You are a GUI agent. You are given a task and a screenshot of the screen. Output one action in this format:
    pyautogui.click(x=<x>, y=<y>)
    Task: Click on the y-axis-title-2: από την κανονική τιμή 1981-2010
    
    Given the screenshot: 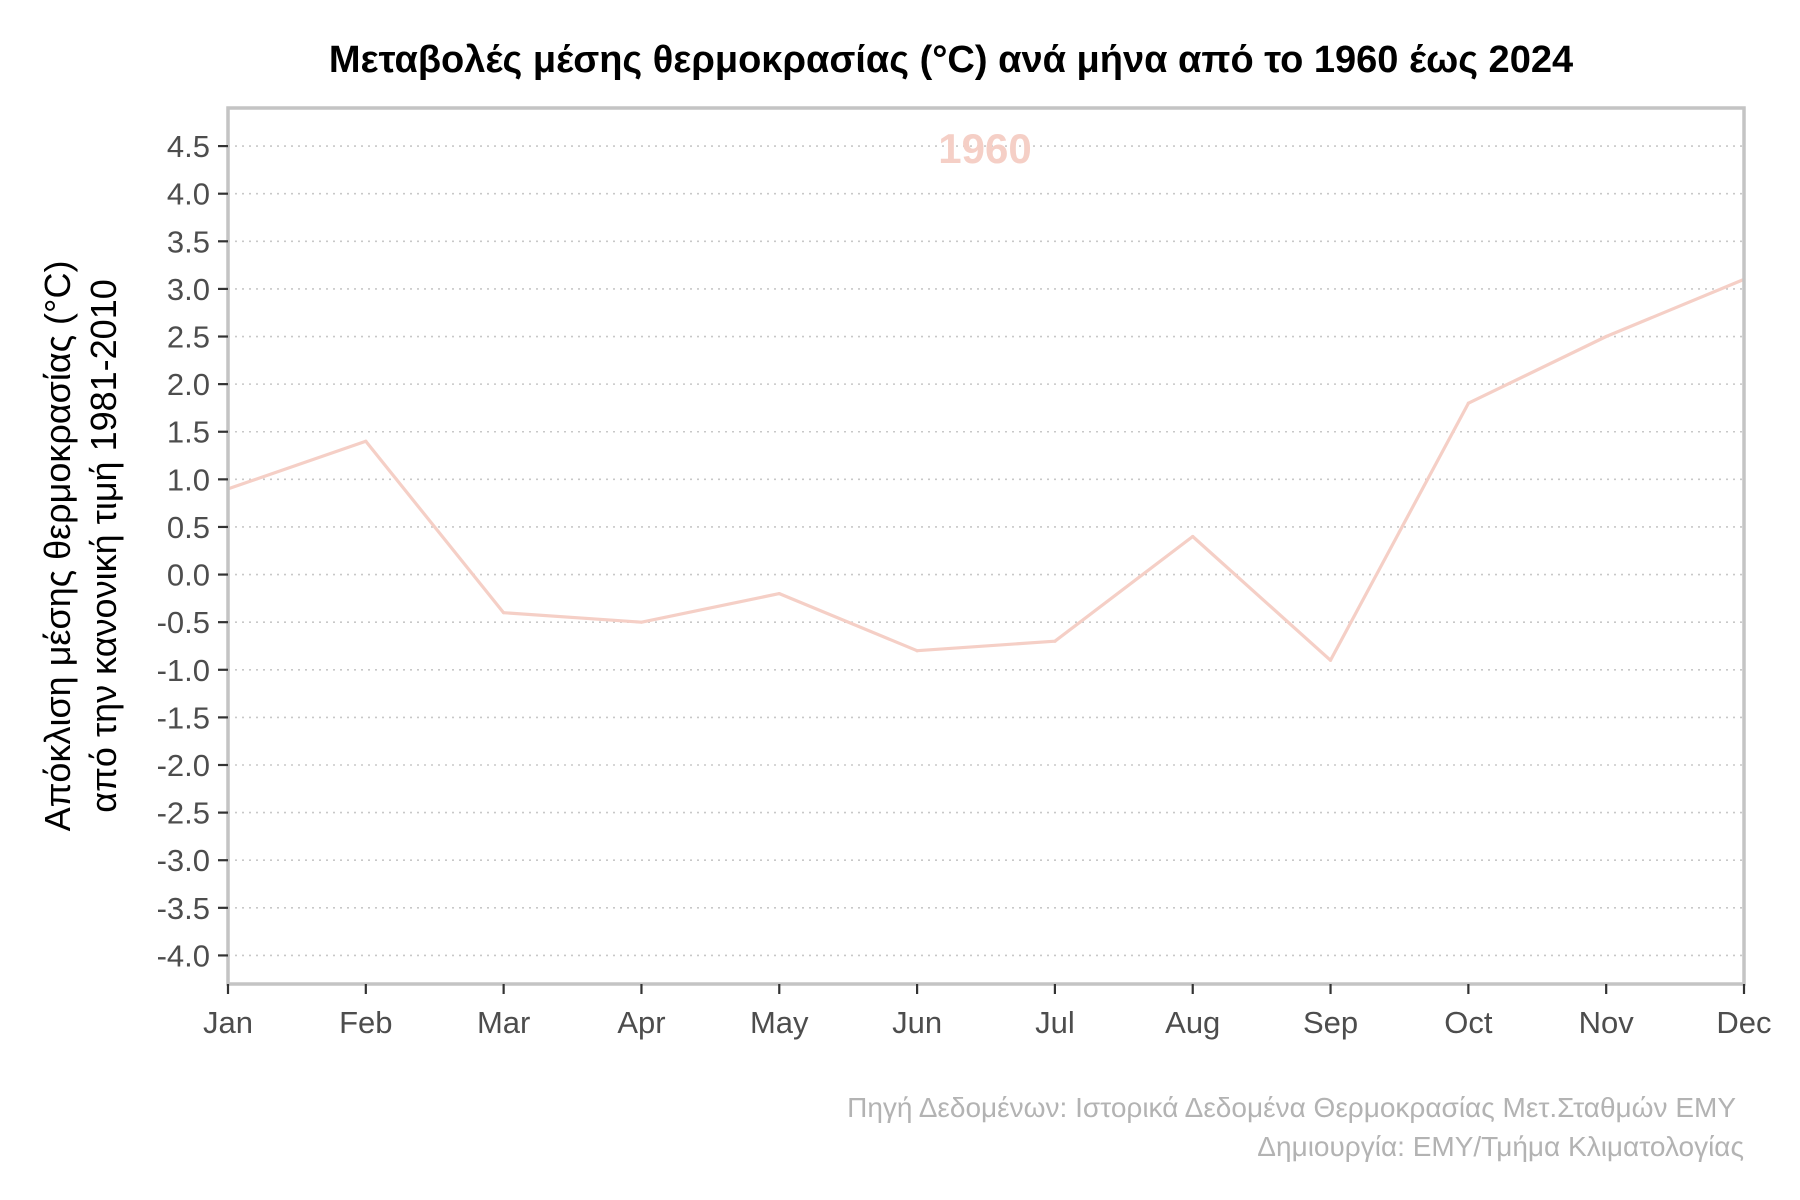 What is the action you would take?
    pyautogui.click(x=103, y=545)
    